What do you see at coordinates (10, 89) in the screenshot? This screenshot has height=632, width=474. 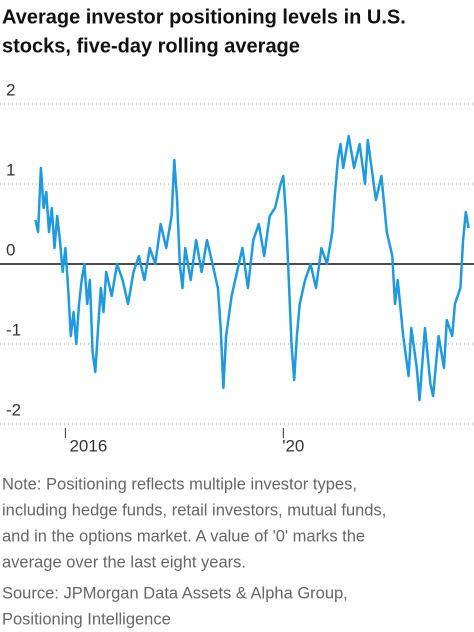 I see `y-tick-label: 2` at bounding box center [10, 89].